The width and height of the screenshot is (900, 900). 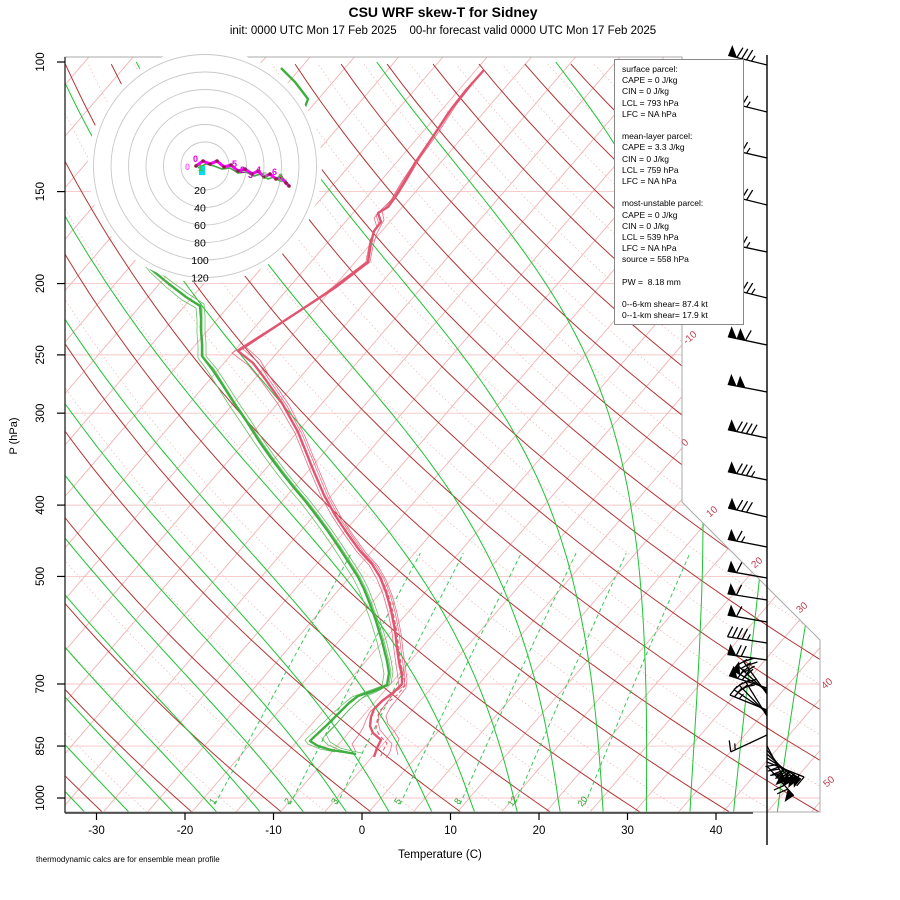 What do you see at coordinates (539, 831) in the screenshot?
I see `x-tick-label: 20` at bounding box center [539, 831].